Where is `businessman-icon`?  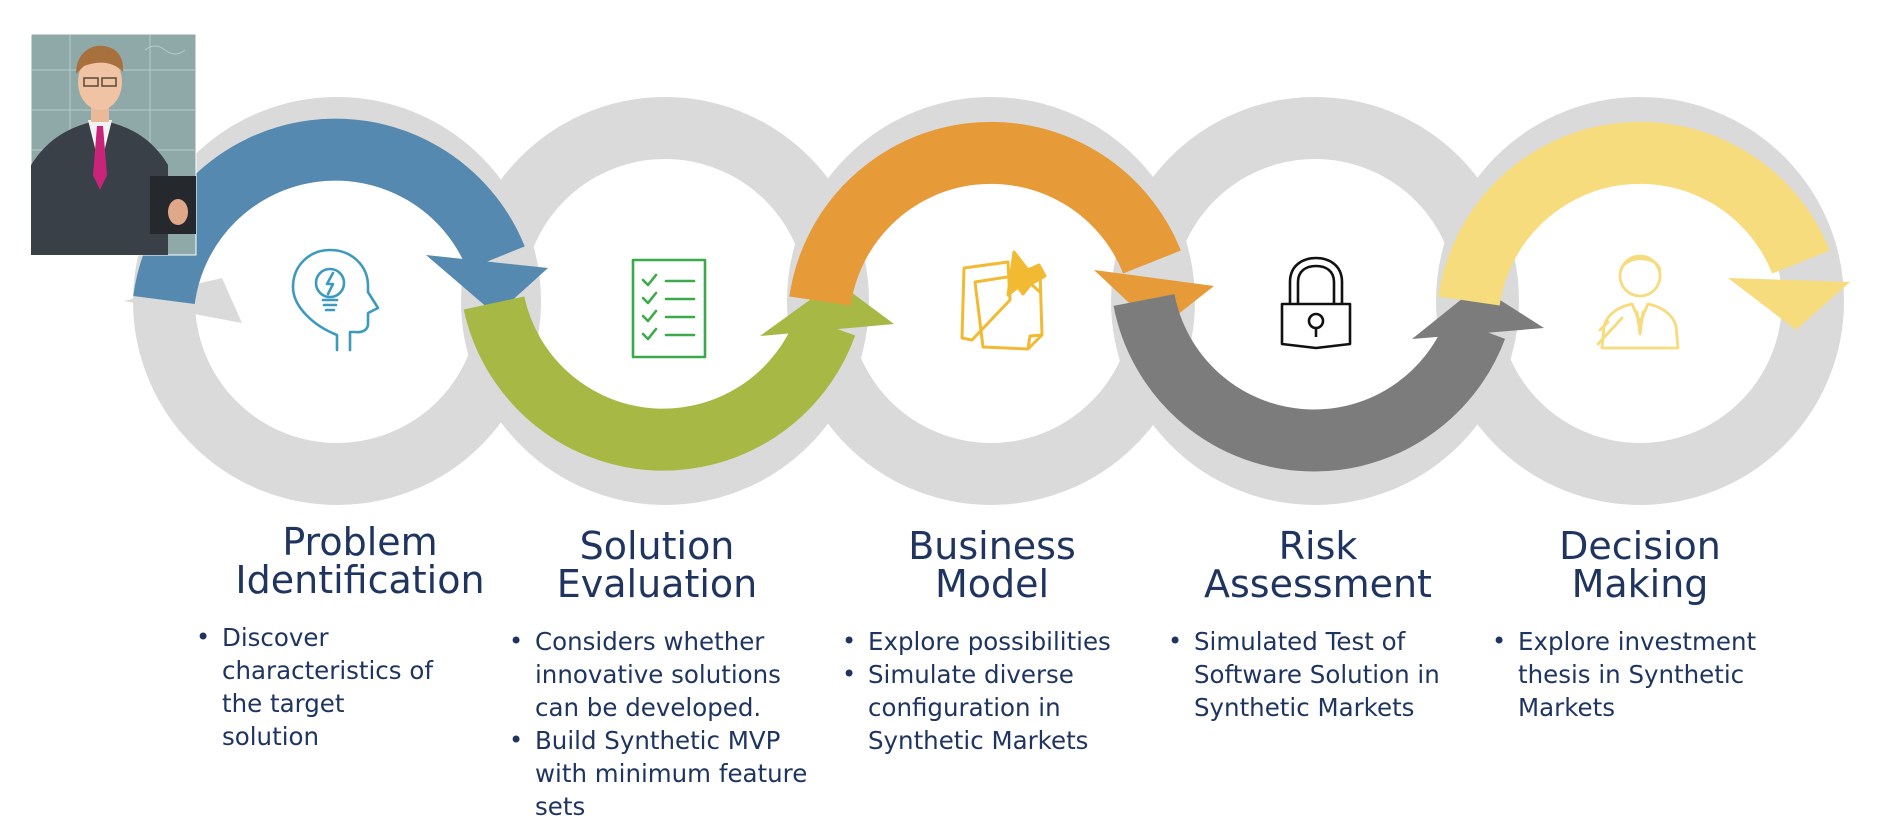 businessman-icon is located at coordinates (1638, 302).